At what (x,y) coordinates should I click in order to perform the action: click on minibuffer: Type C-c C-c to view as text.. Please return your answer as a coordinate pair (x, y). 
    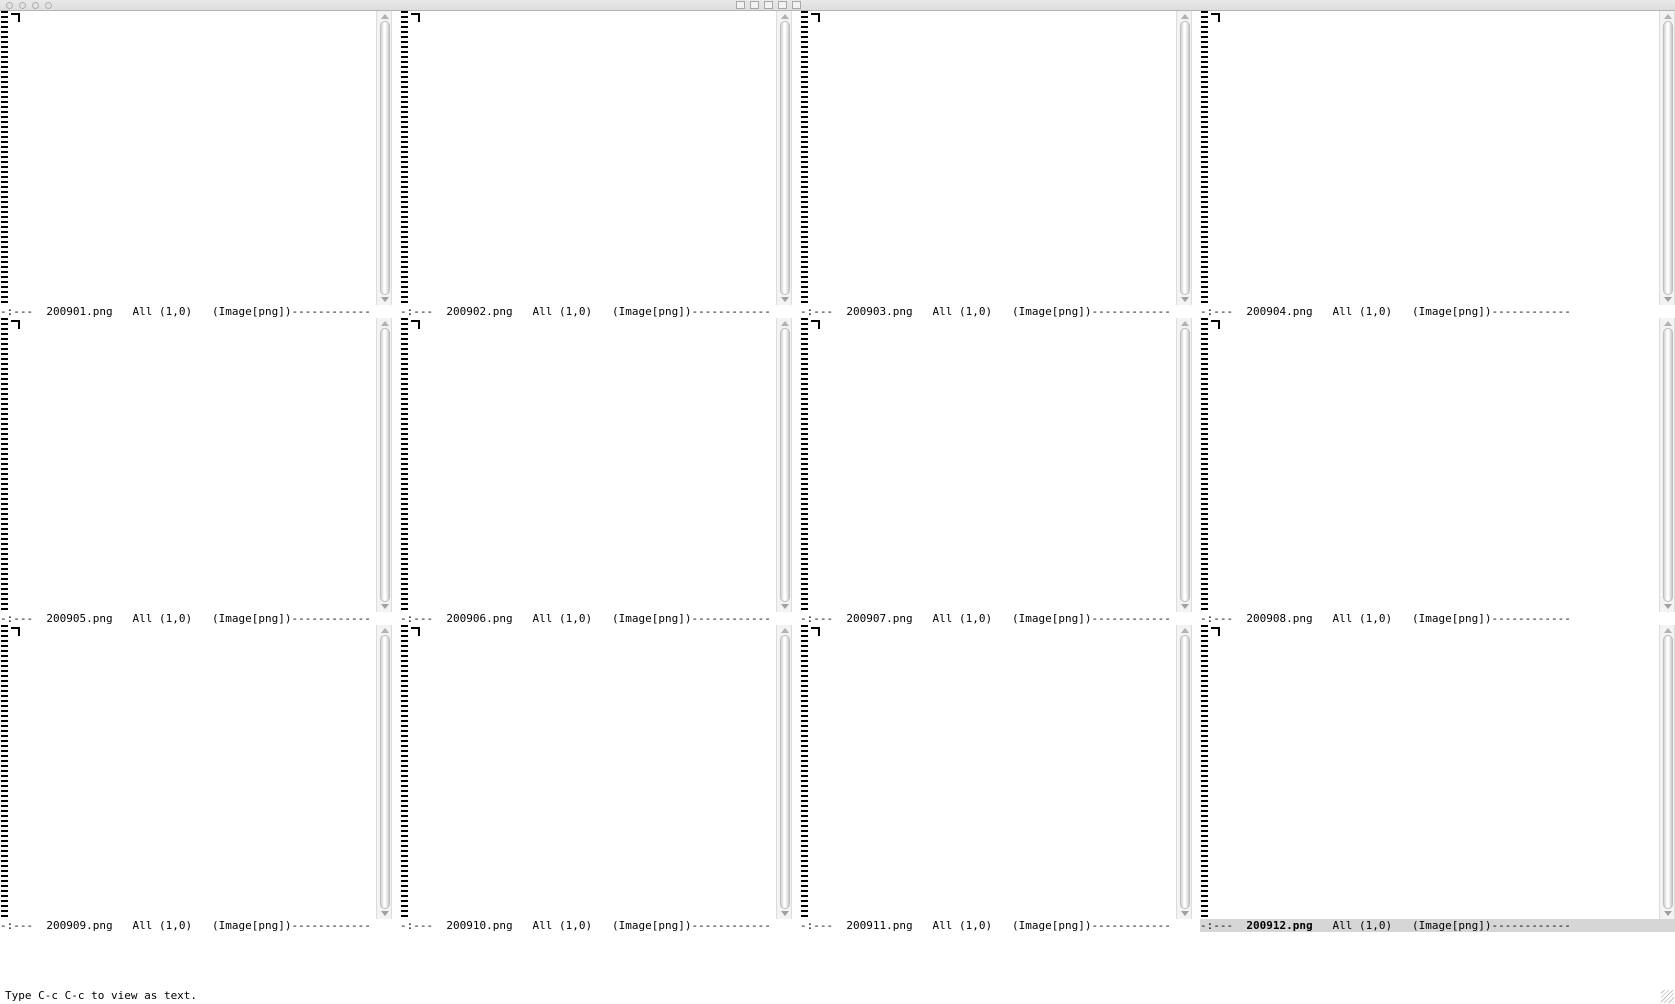
    Looking at the image, I should click on (837, 996).